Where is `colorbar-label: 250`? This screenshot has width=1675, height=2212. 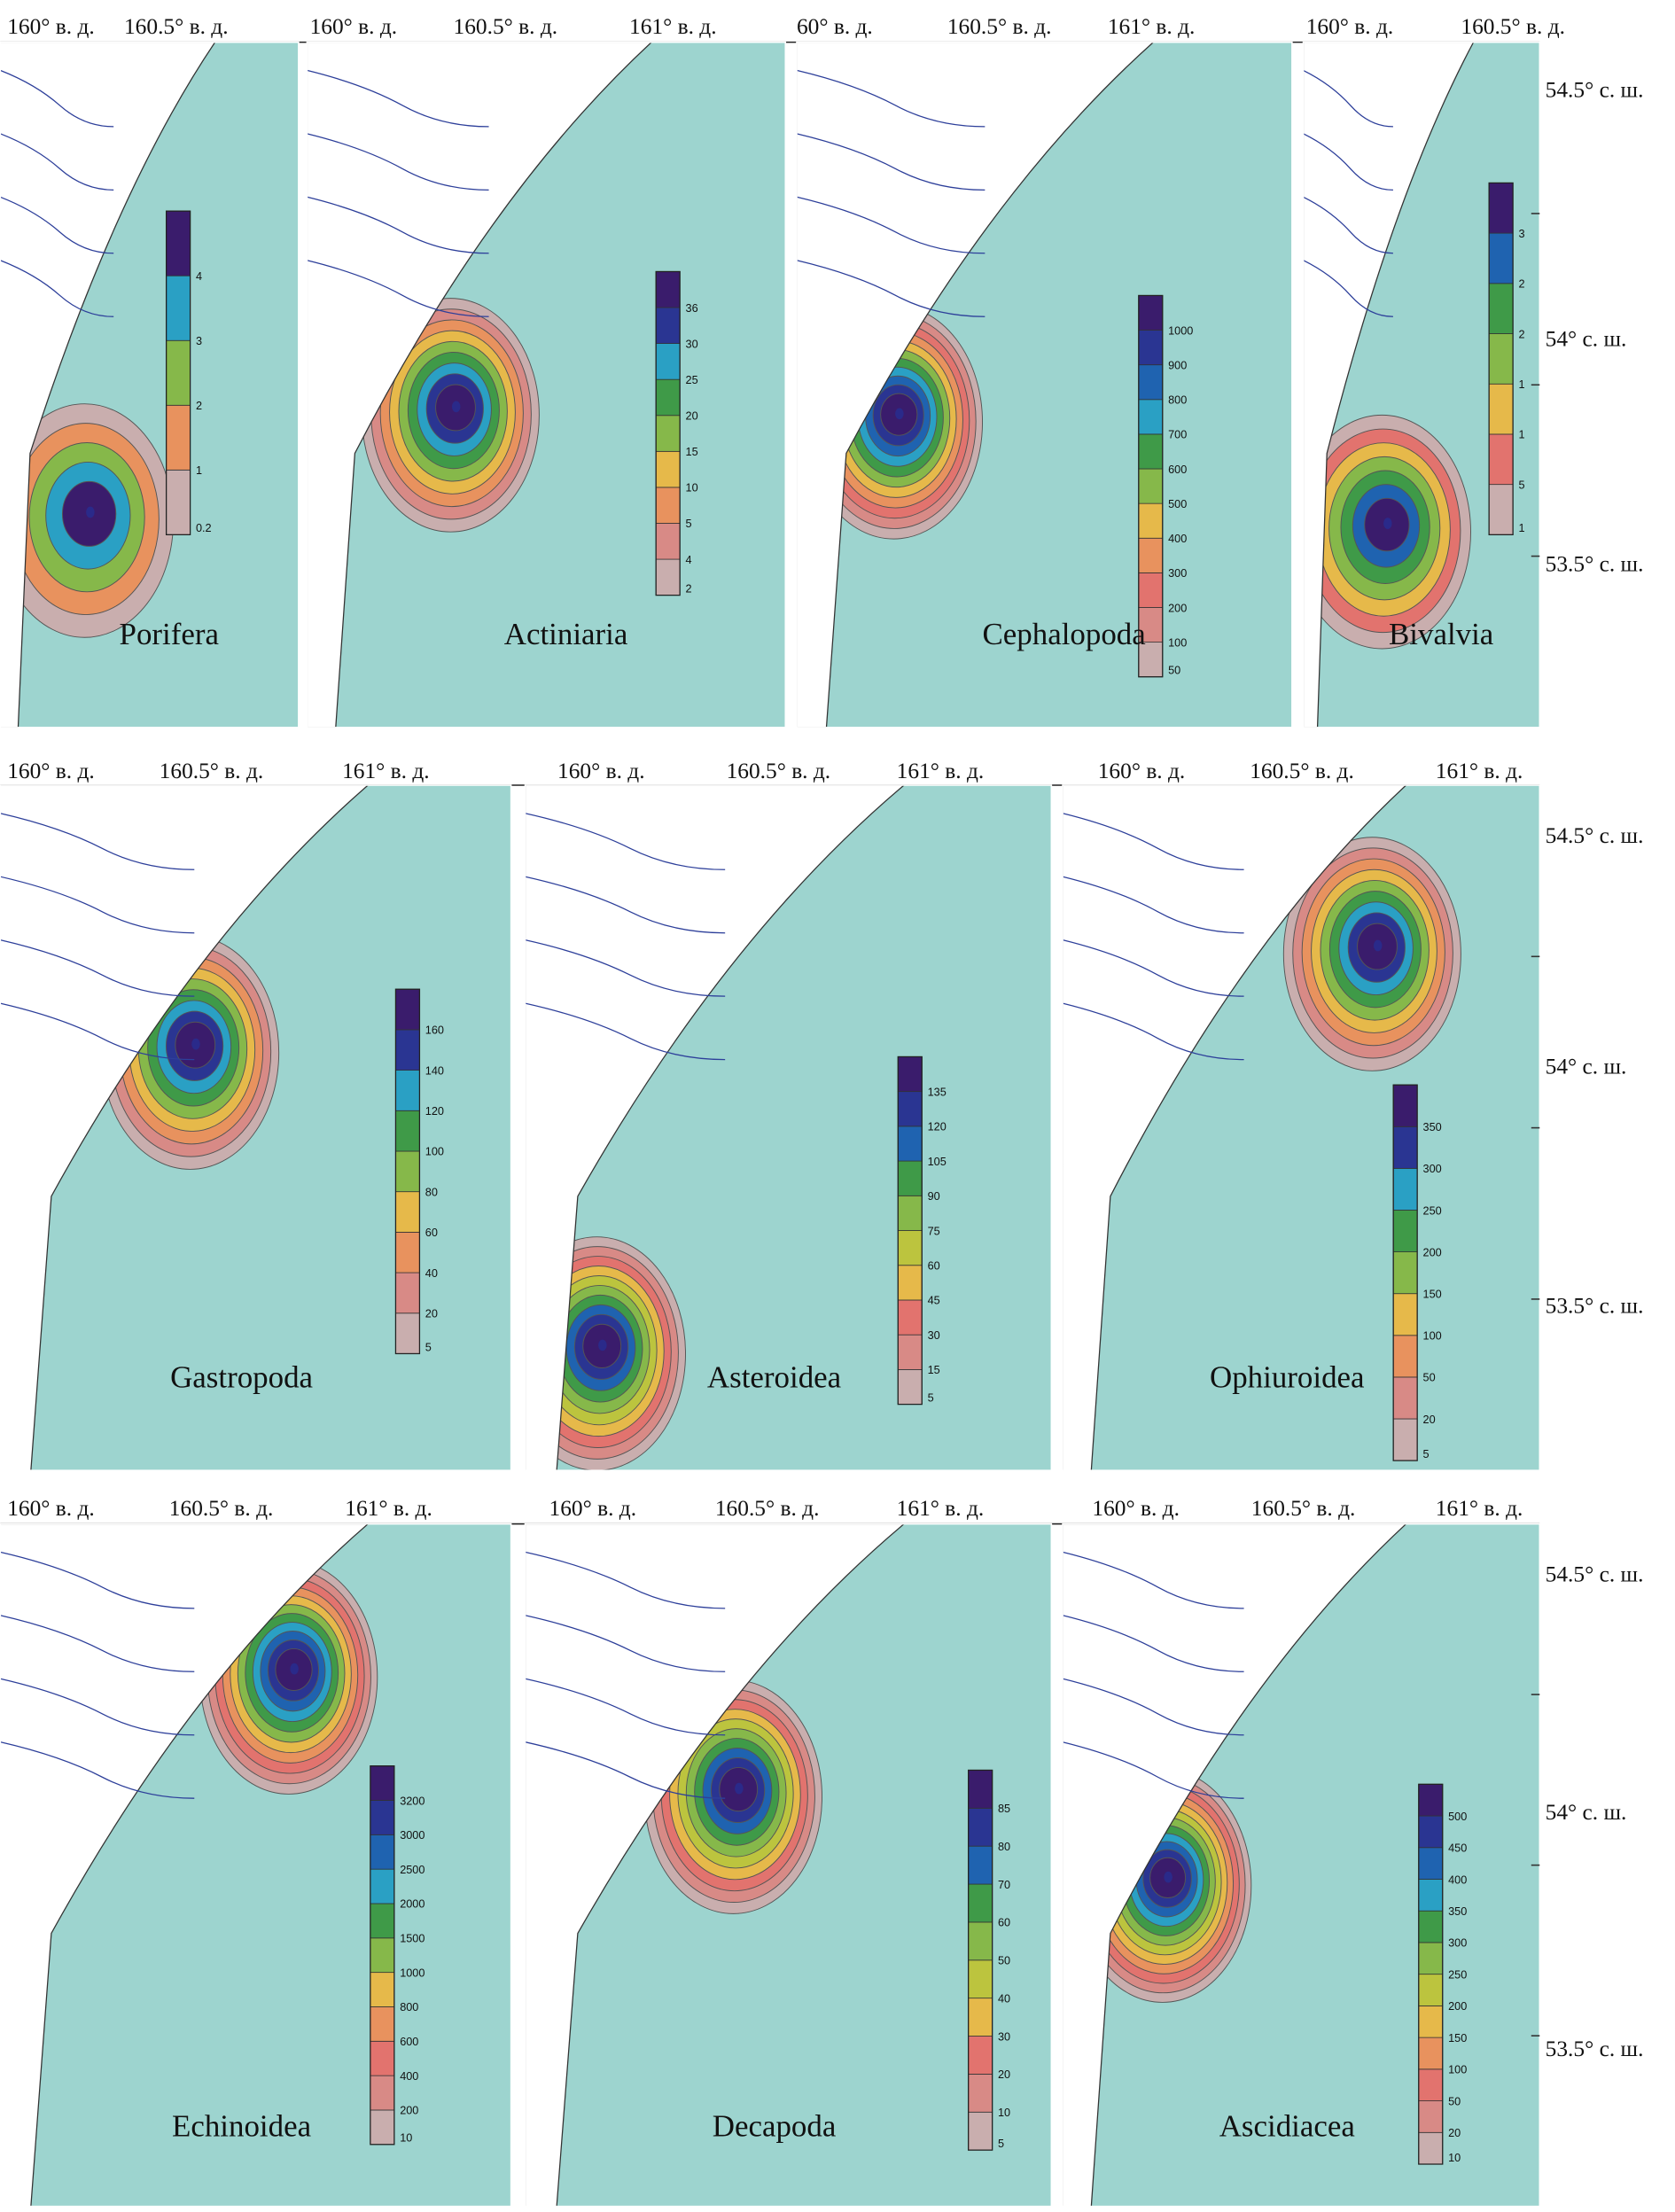 colorbar-label: 250 is located at coordinates (1458, 1974).